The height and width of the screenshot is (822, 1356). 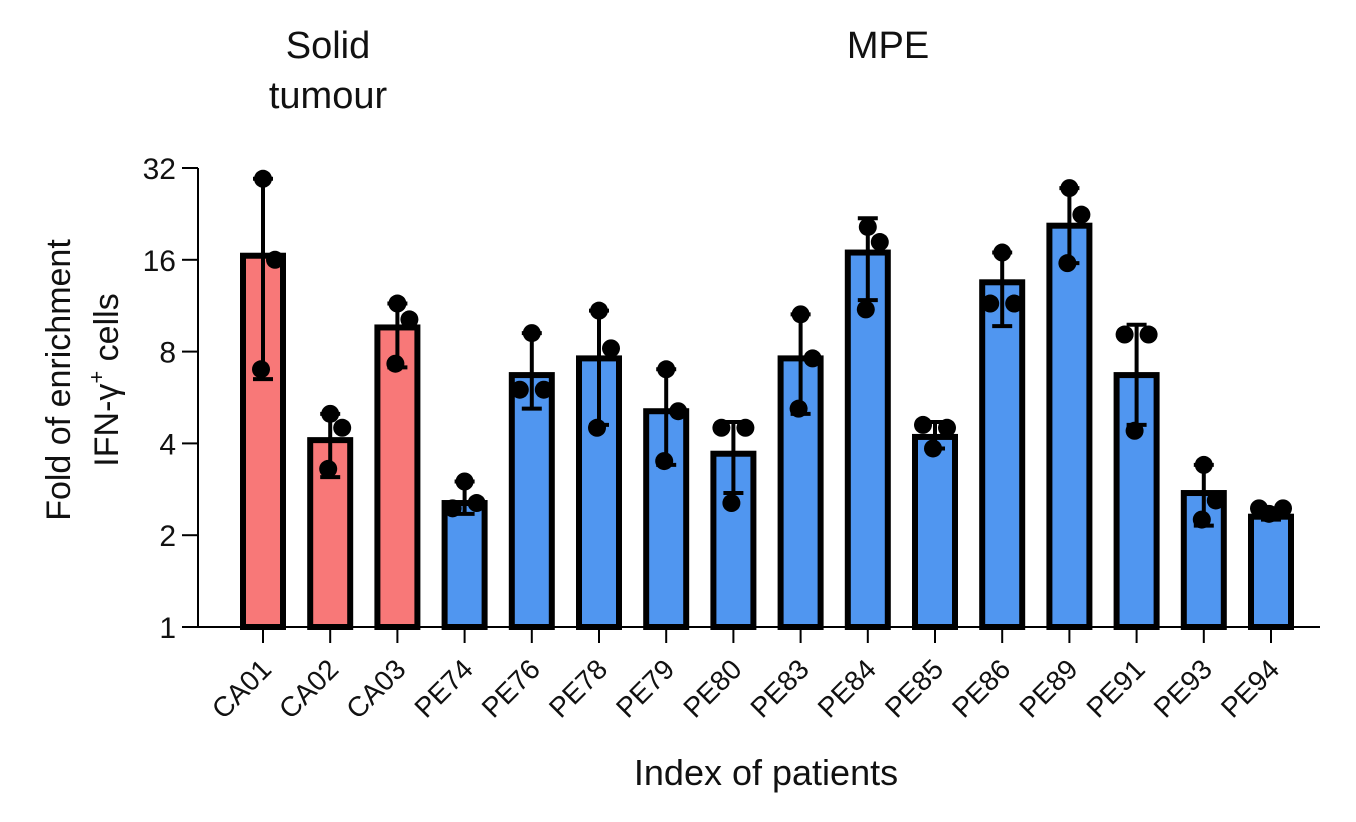 What do you see at coordinates (1271, 571) in the screenshot?
I see `bar-PE94` at bounding box center [1271, 571].